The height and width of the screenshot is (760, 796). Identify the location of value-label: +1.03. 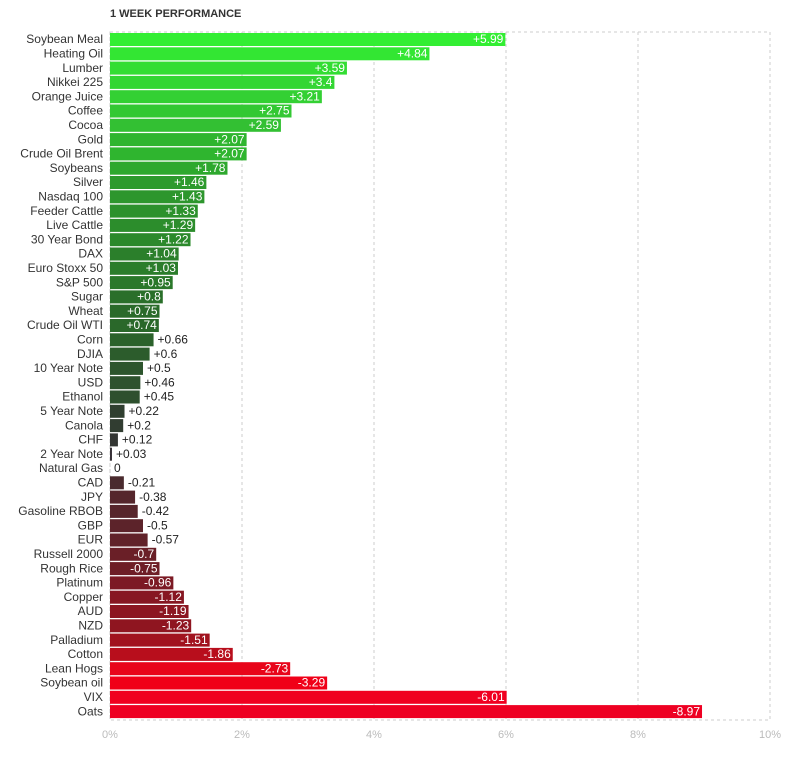
(161, 268).